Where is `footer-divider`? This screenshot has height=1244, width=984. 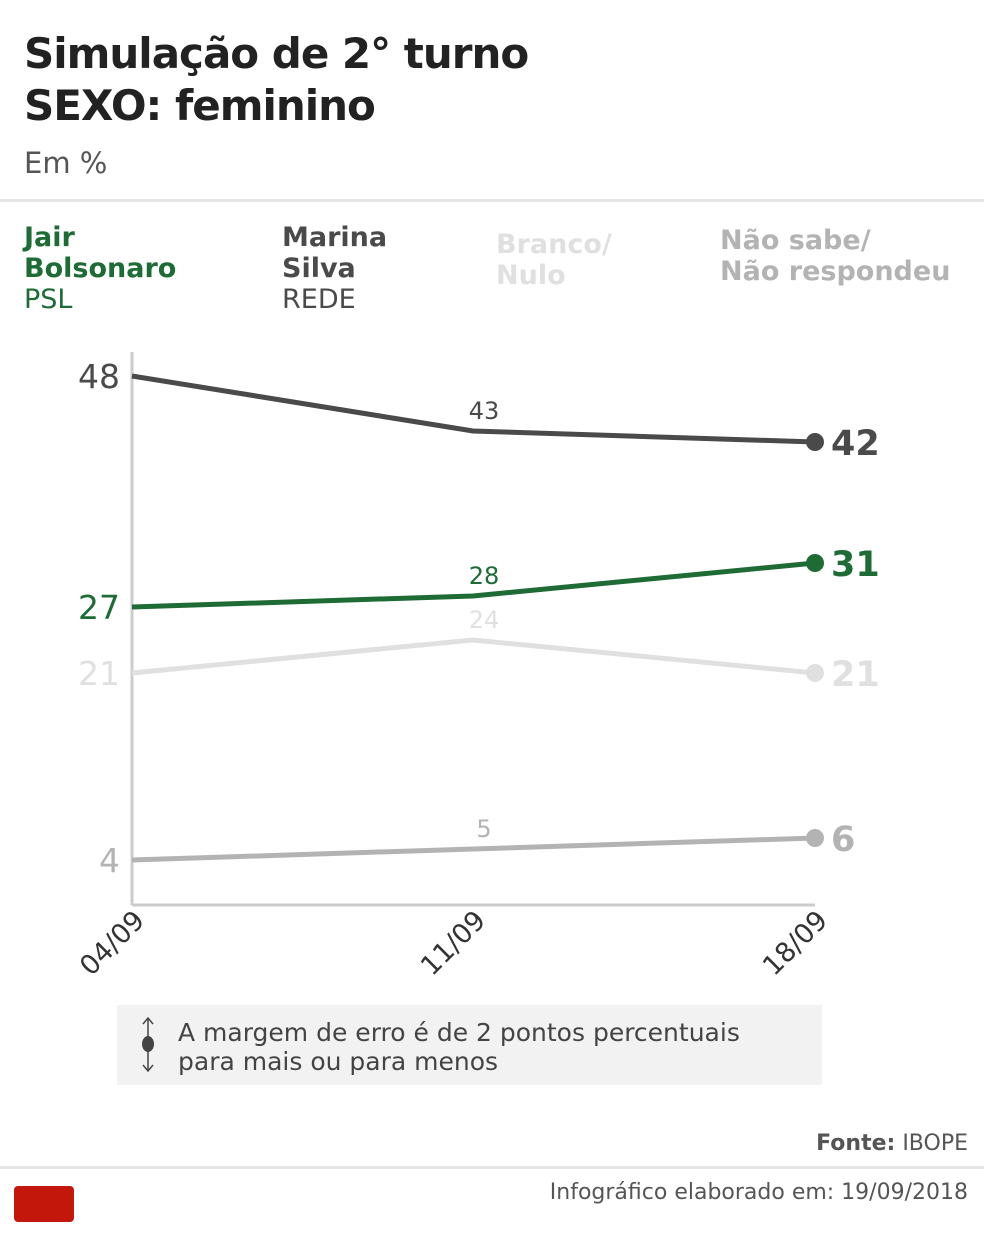
footer-divider is located at coordinates (492, 1167).